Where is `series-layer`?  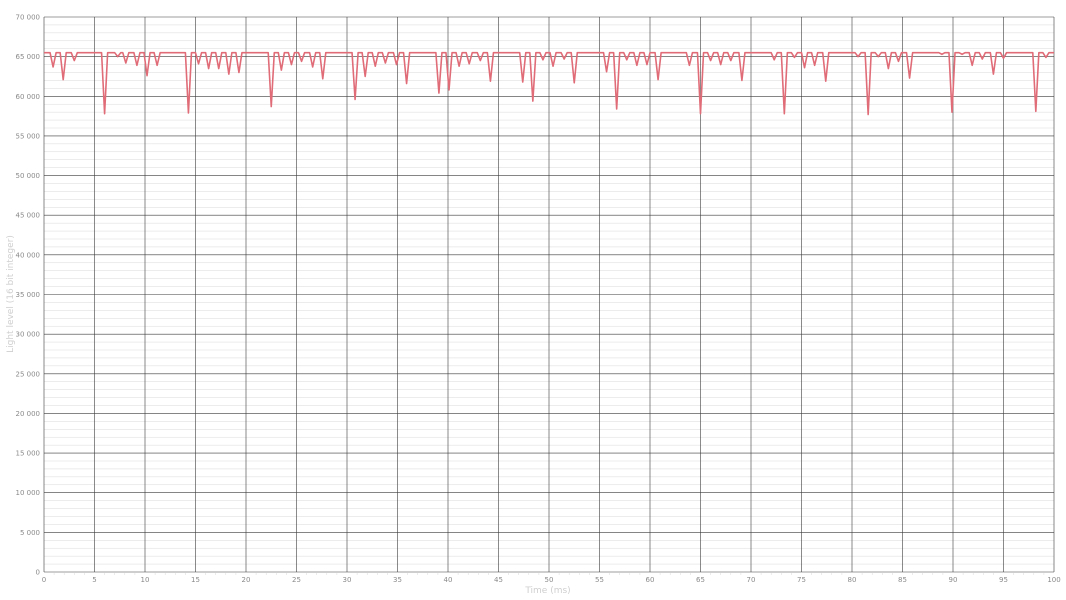 series-layer is located at coordinates (549, 83).